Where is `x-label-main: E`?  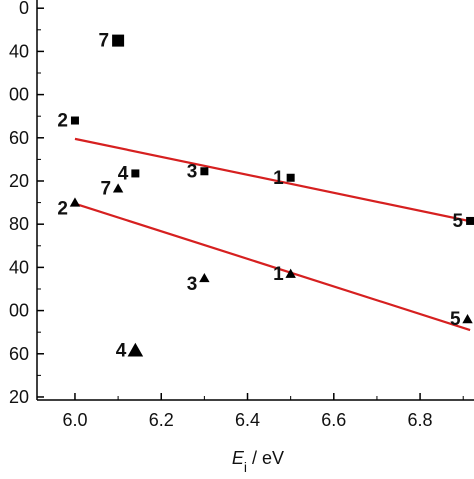 x-label-main: E is located at coordinates (238, 458).